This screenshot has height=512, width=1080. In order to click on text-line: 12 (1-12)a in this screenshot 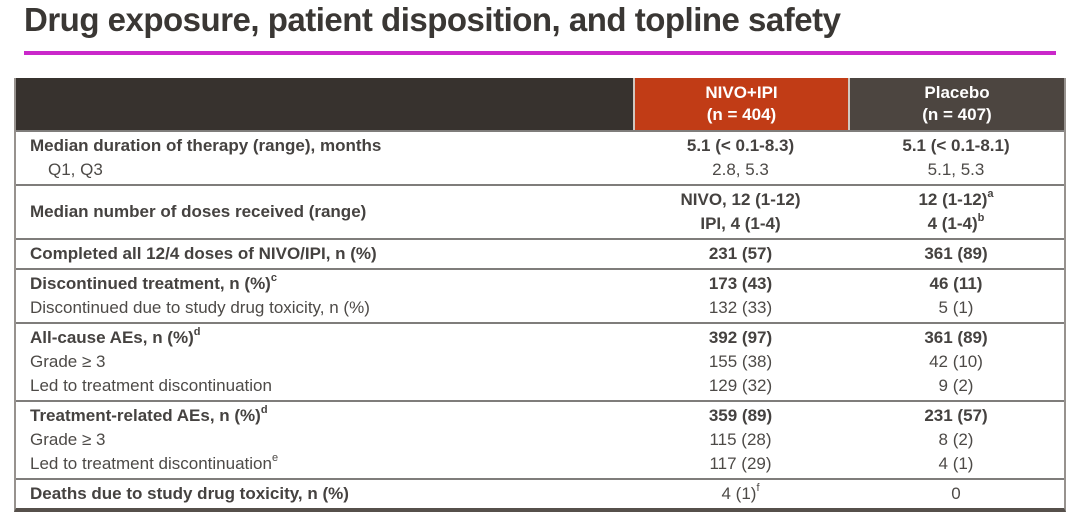, I will do `click(956, 198)`.